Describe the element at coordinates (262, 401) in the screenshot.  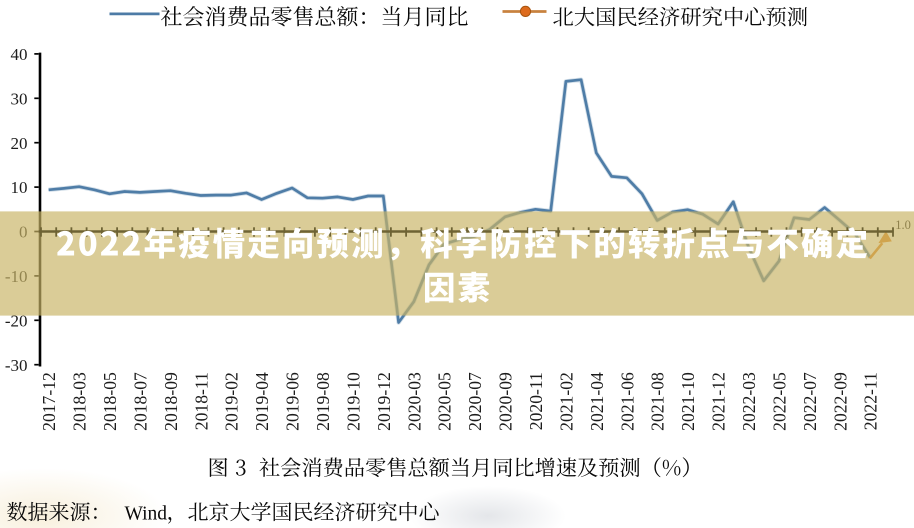
I see `svg-text: 2019-04` at that location.